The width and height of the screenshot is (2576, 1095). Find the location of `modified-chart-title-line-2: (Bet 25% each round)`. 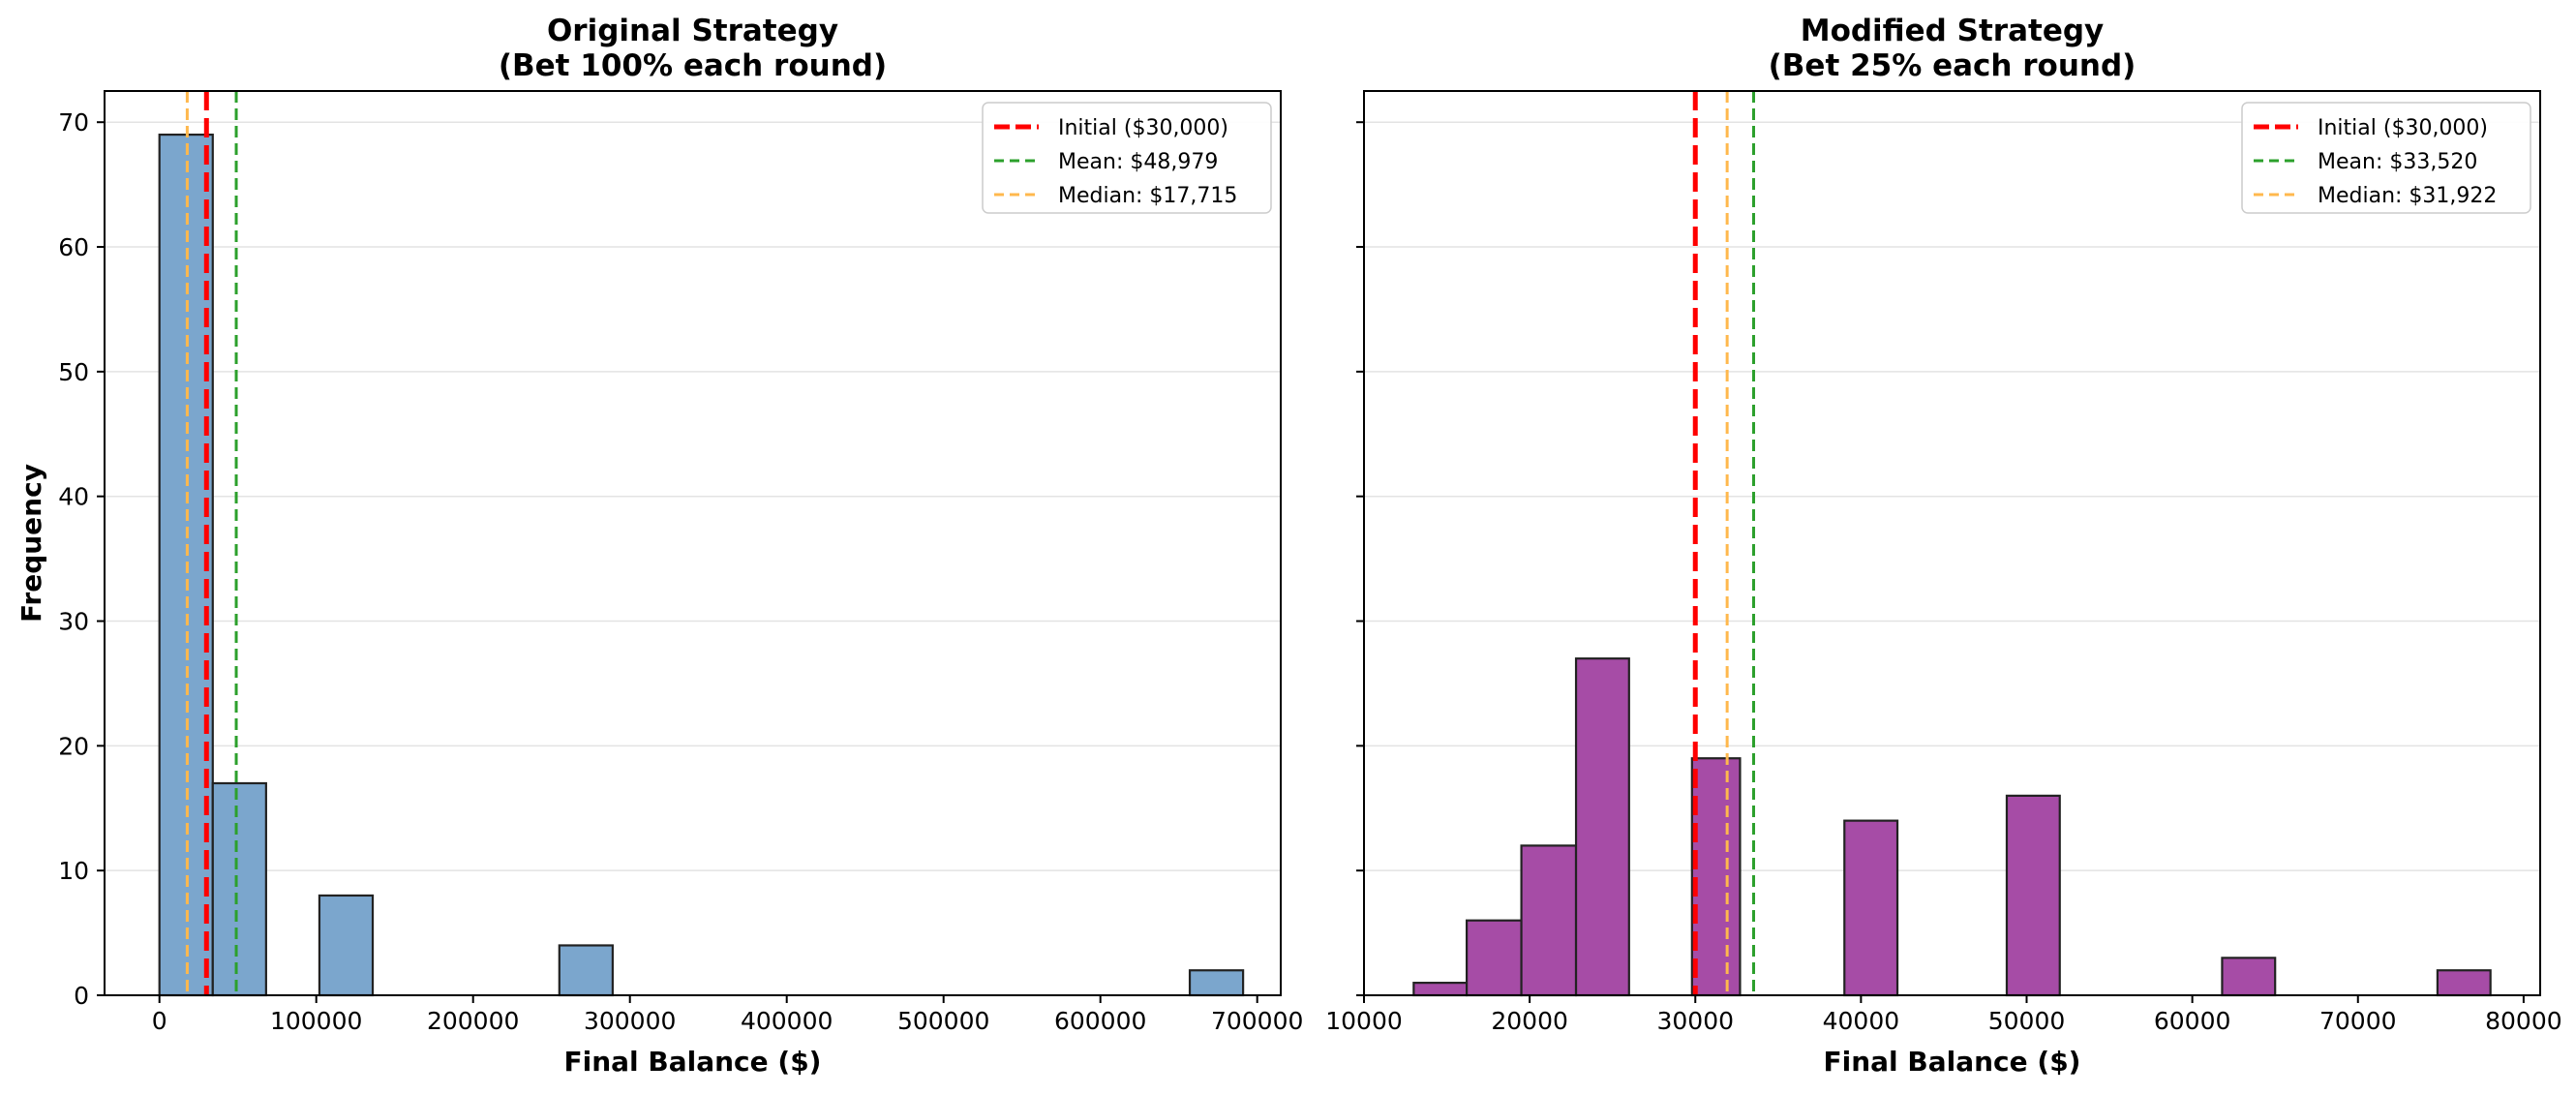

modified-chart-title-line-2: (Bet 25% each round) is located at coordinates (1953, 66).